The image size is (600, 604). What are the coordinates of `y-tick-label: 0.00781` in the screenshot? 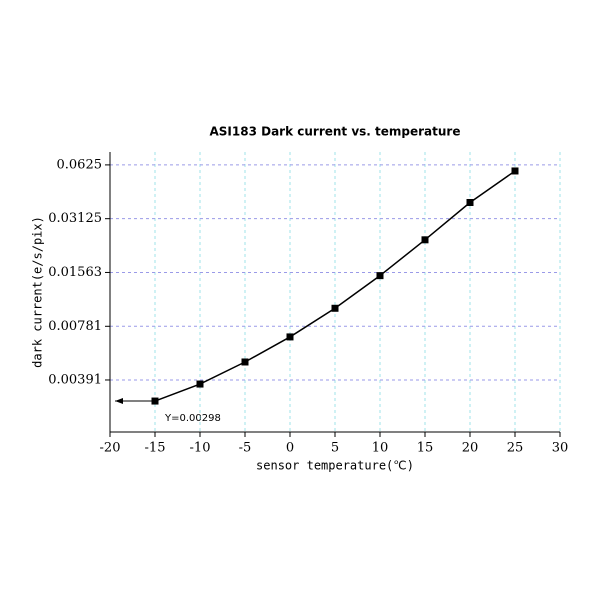 It's located at (75, 326).